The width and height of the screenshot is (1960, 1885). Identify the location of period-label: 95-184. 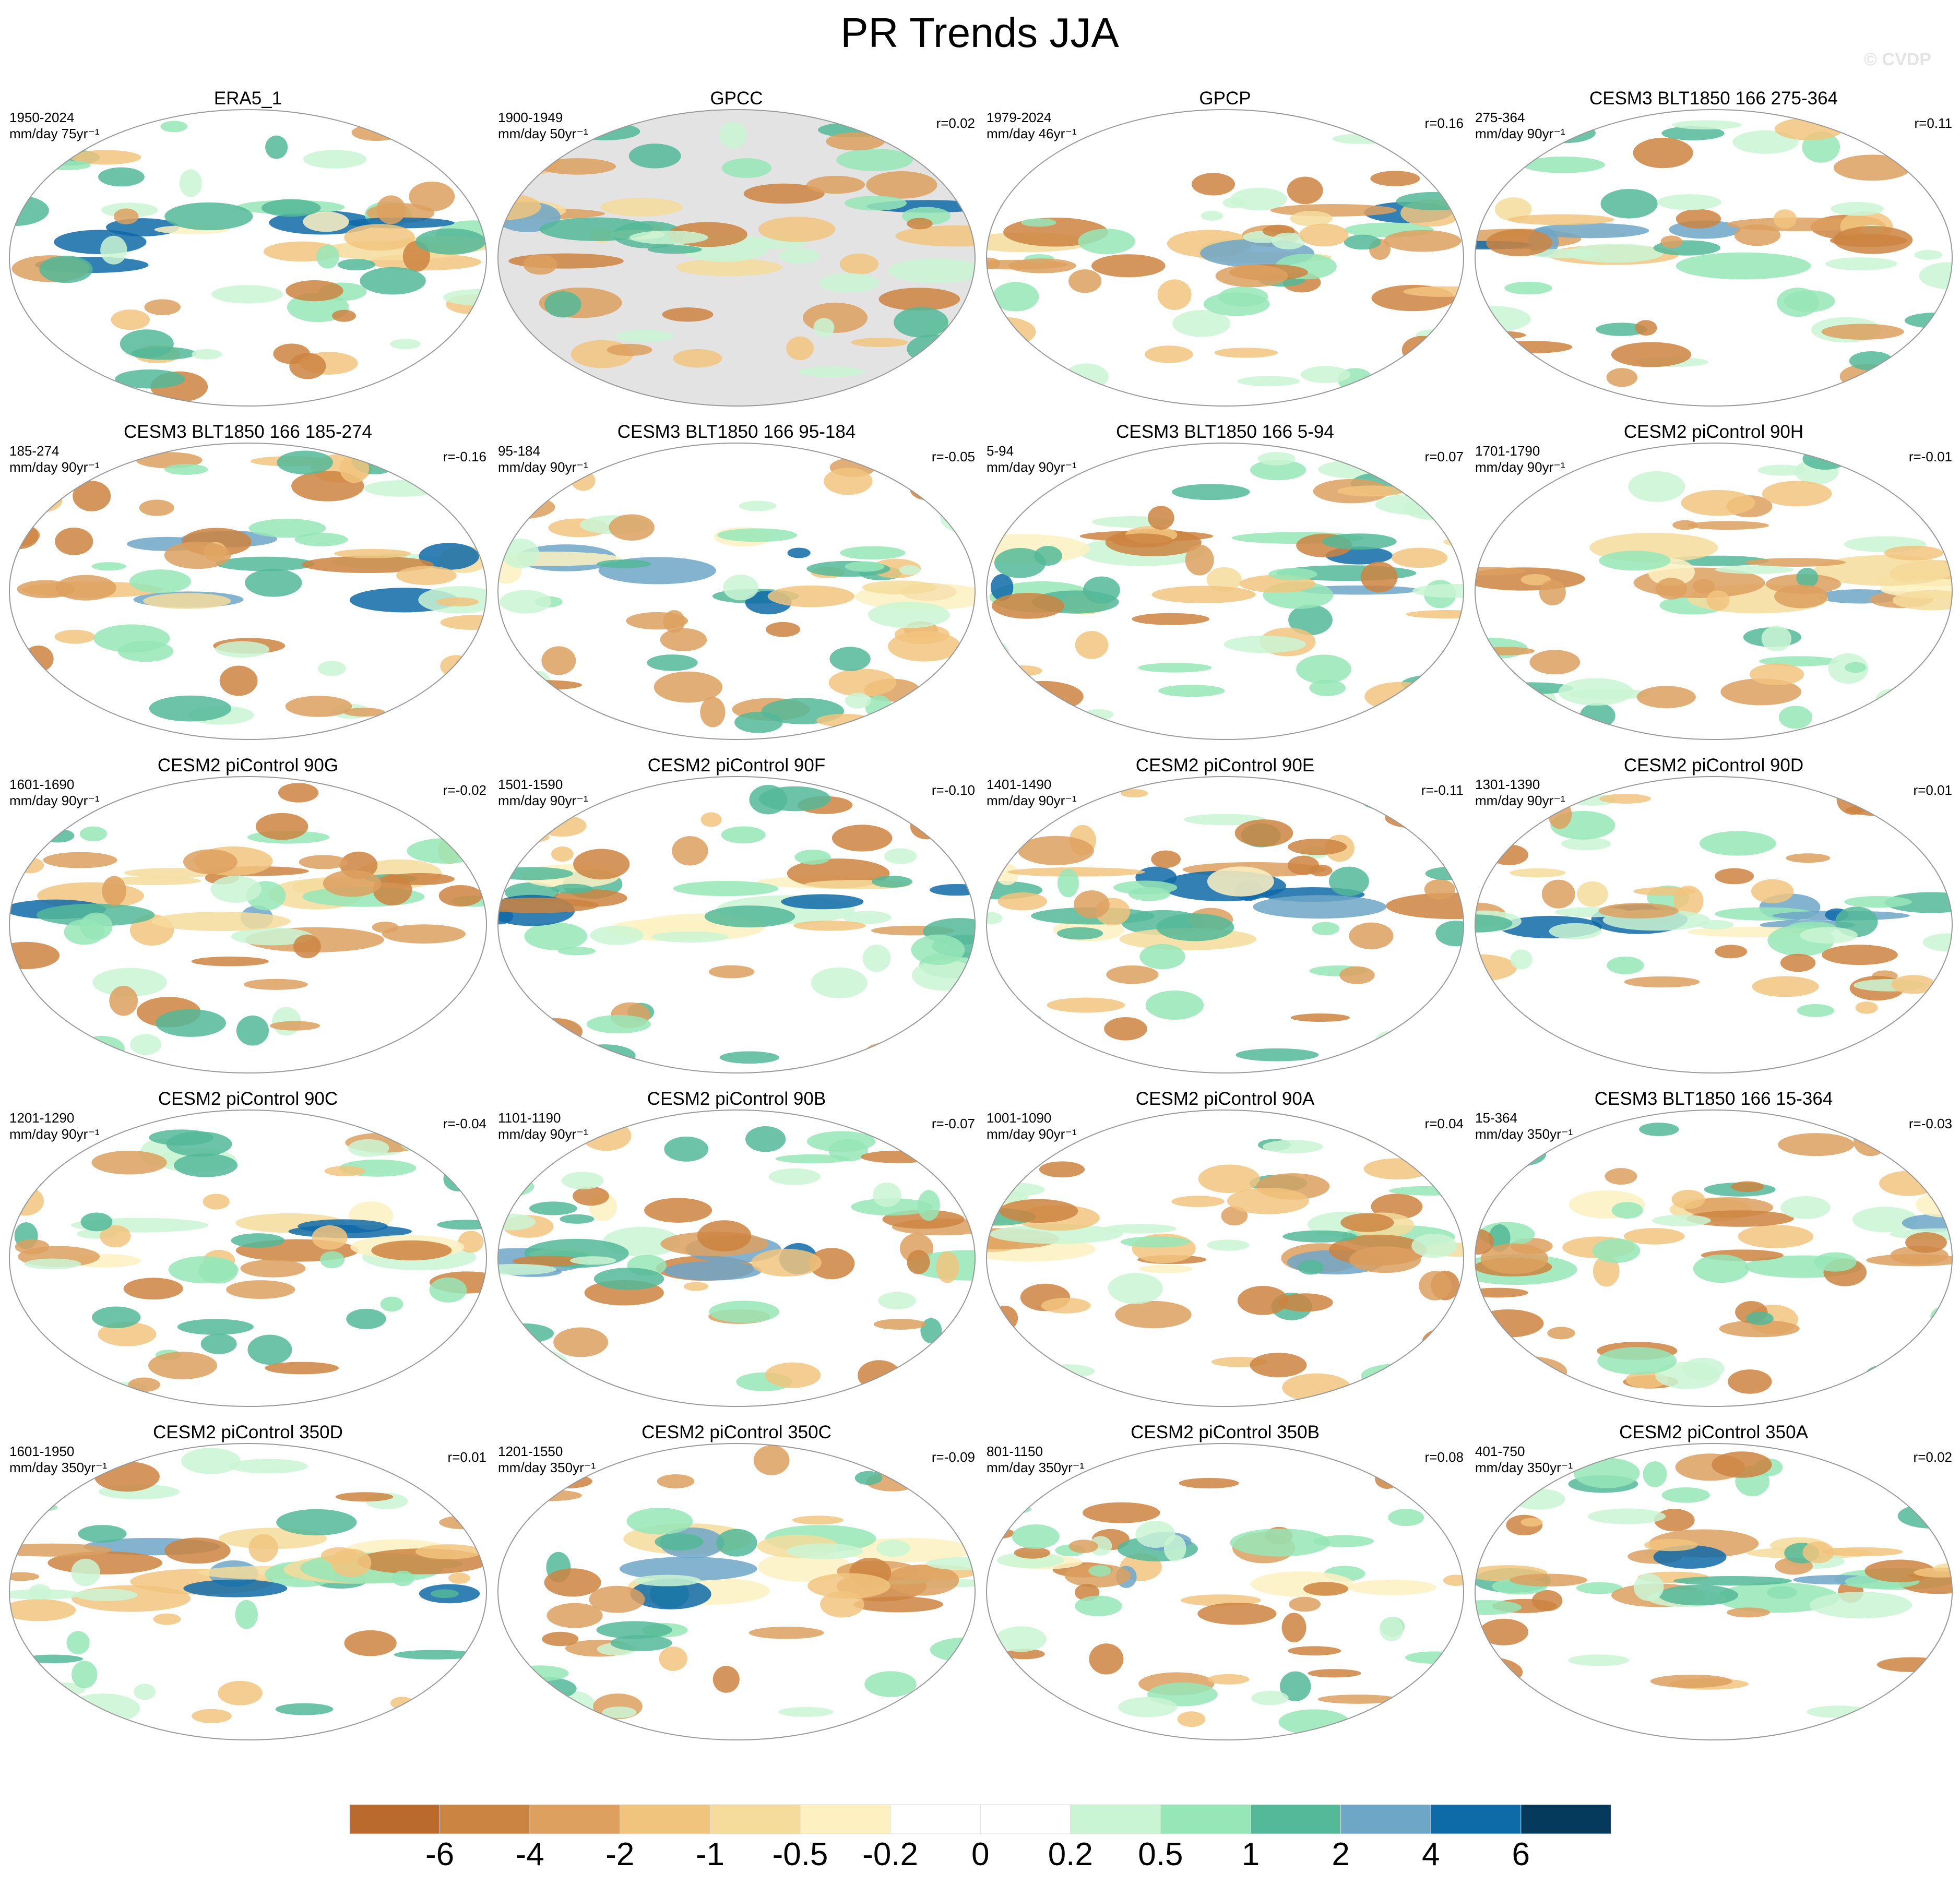
(519, 451).